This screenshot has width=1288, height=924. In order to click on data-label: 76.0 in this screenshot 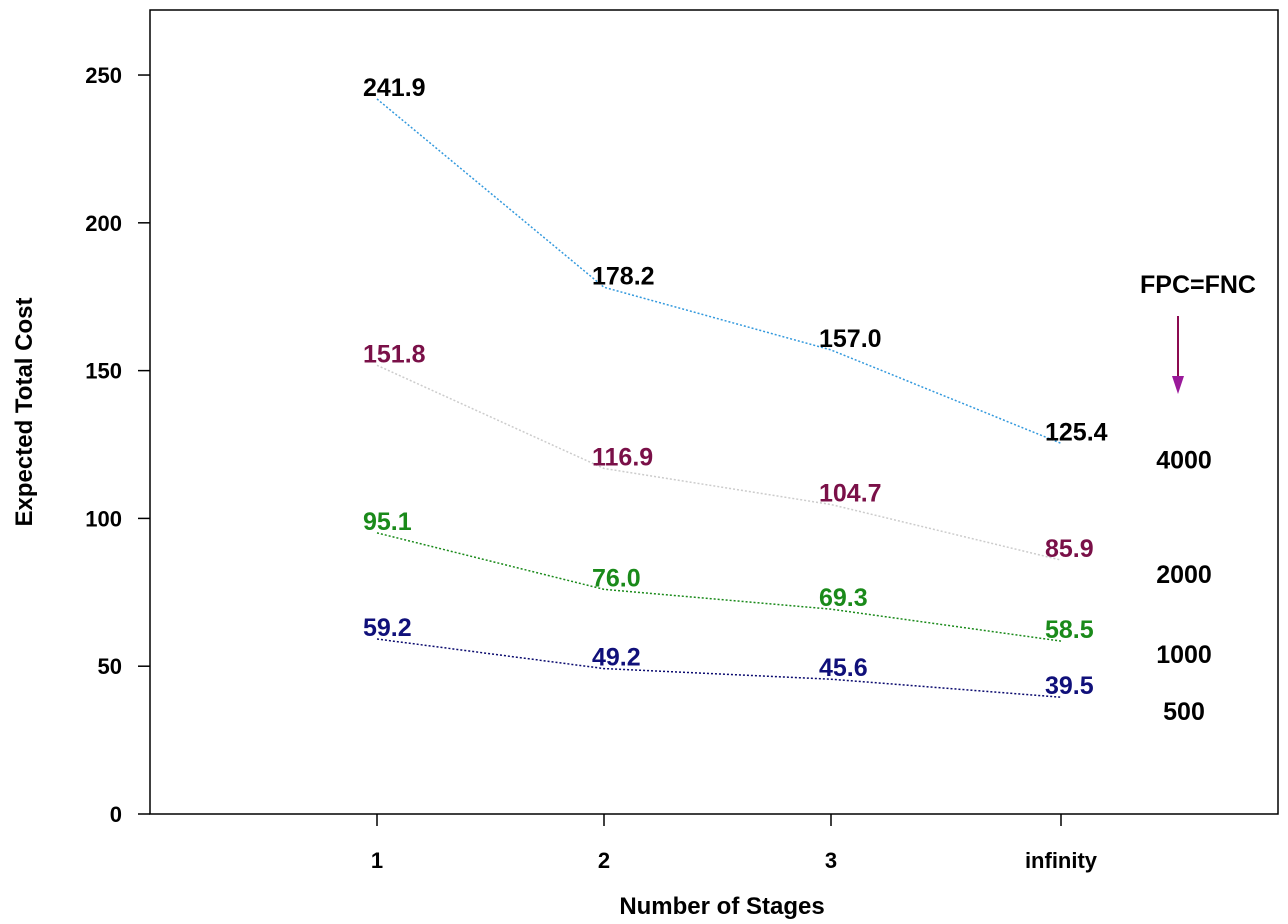, I will do `click(616, 578)`.